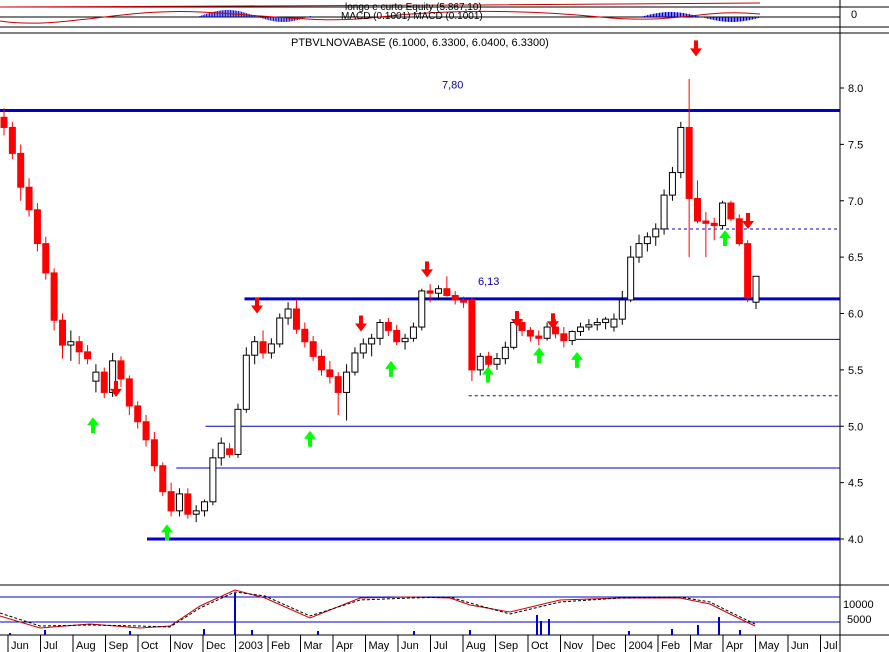 Image resolution: width=889 pixels, height=652 pixels. Describe the element at coordinates (855, 145) in the screenshot. I see `y-tick-label: 7.5` at that location.